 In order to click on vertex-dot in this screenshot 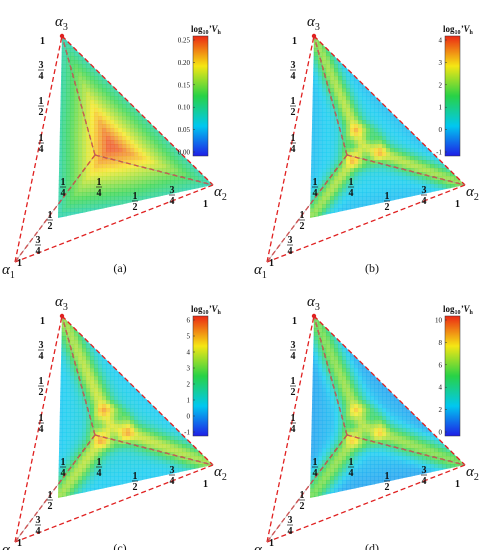, I will do `click(62, 316)`.